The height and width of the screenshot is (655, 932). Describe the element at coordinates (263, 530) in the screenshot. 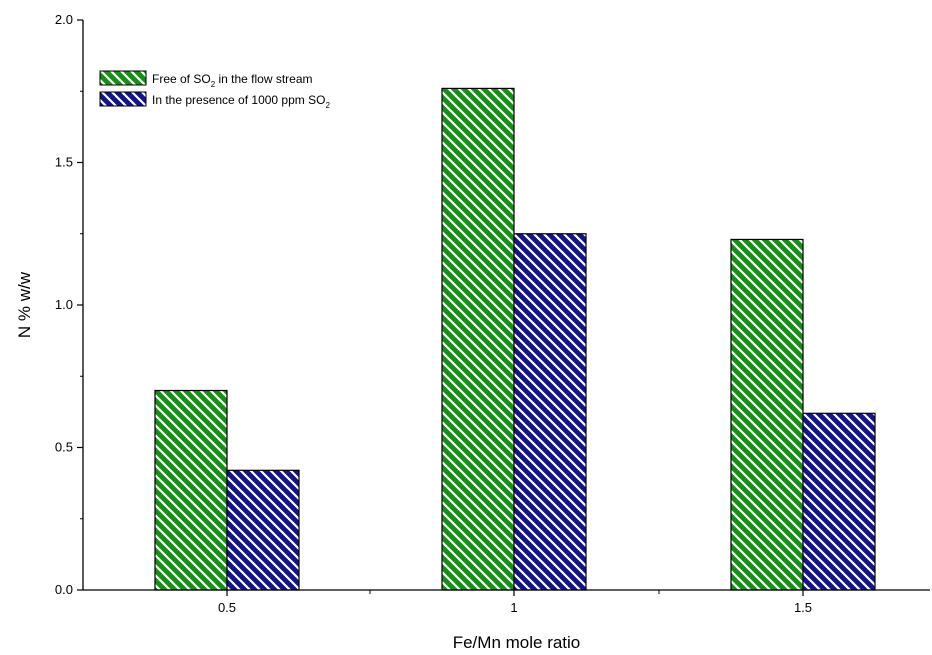

I see `bar-0.5-series-2` at that location.